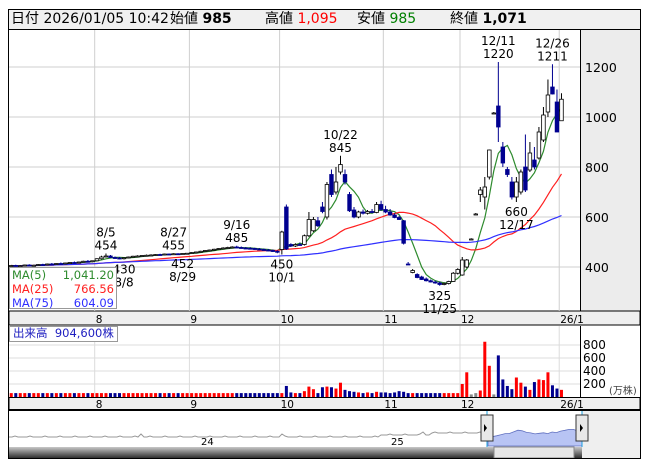 The width and height of the screenshot is (653, 474). I want to click on month-tick-label: 9, so click(193, 320).